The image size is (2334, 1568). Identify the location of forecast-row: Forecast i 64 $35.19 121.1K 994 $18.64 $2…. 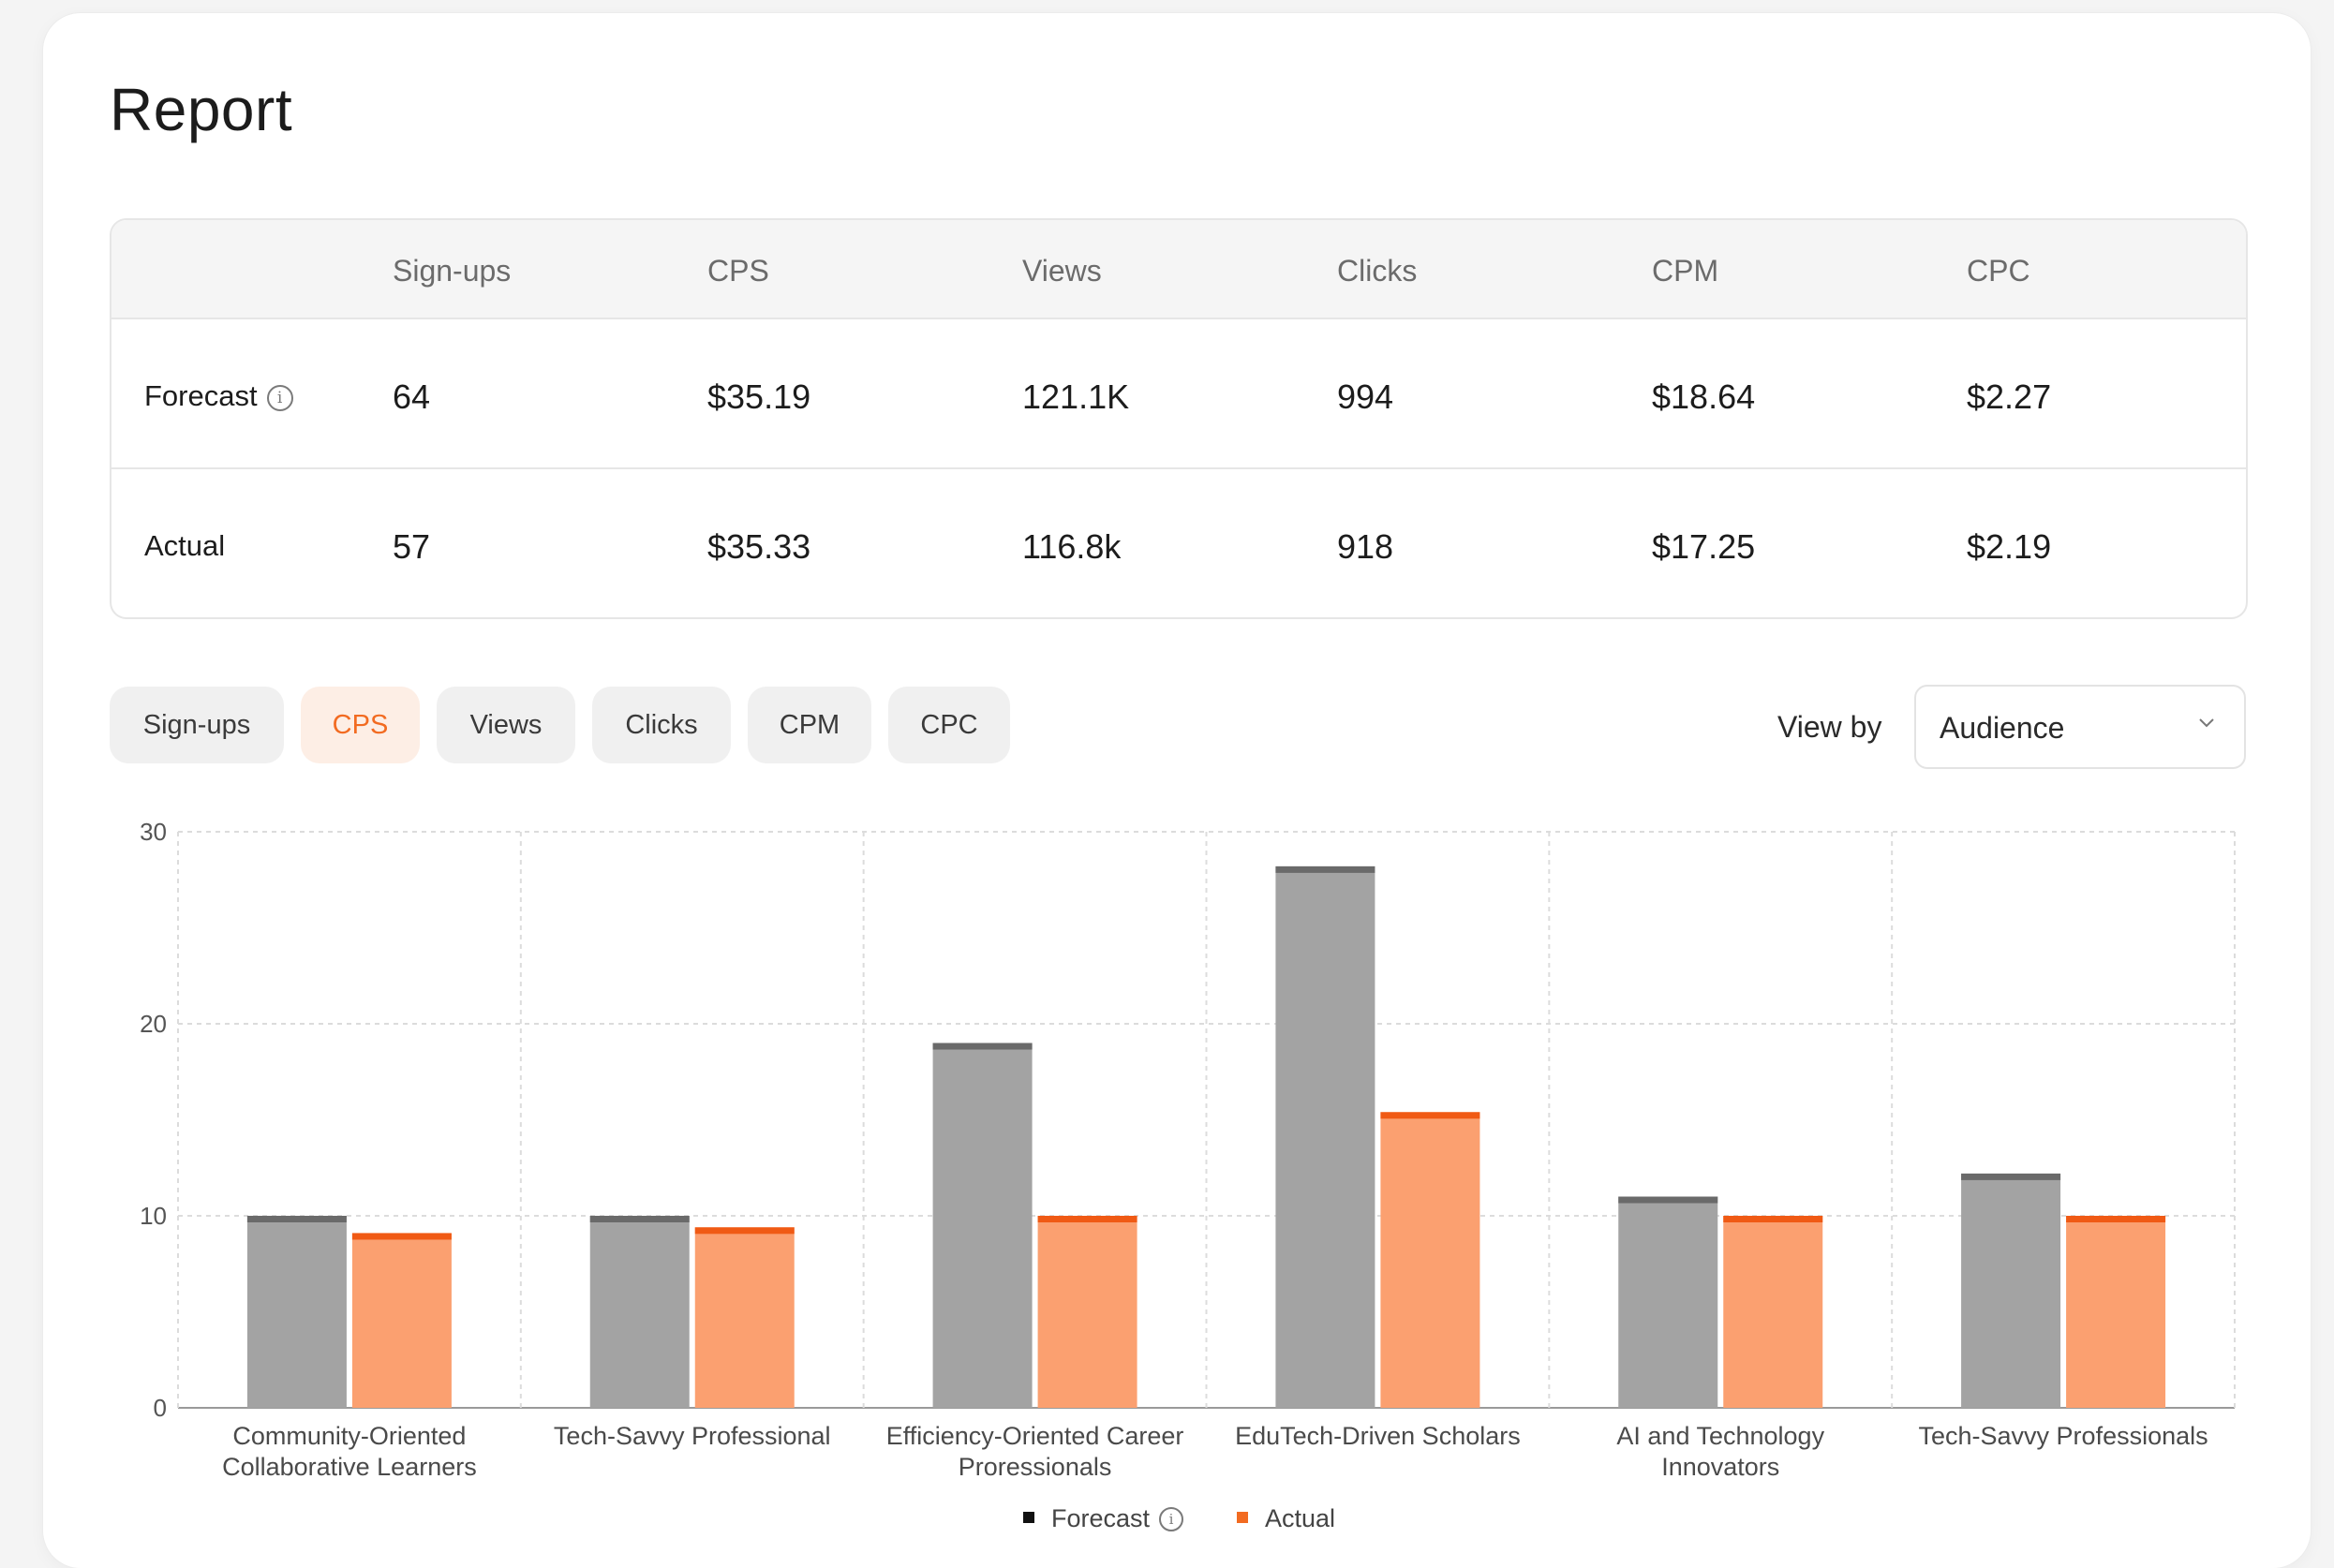
(1178, 394).